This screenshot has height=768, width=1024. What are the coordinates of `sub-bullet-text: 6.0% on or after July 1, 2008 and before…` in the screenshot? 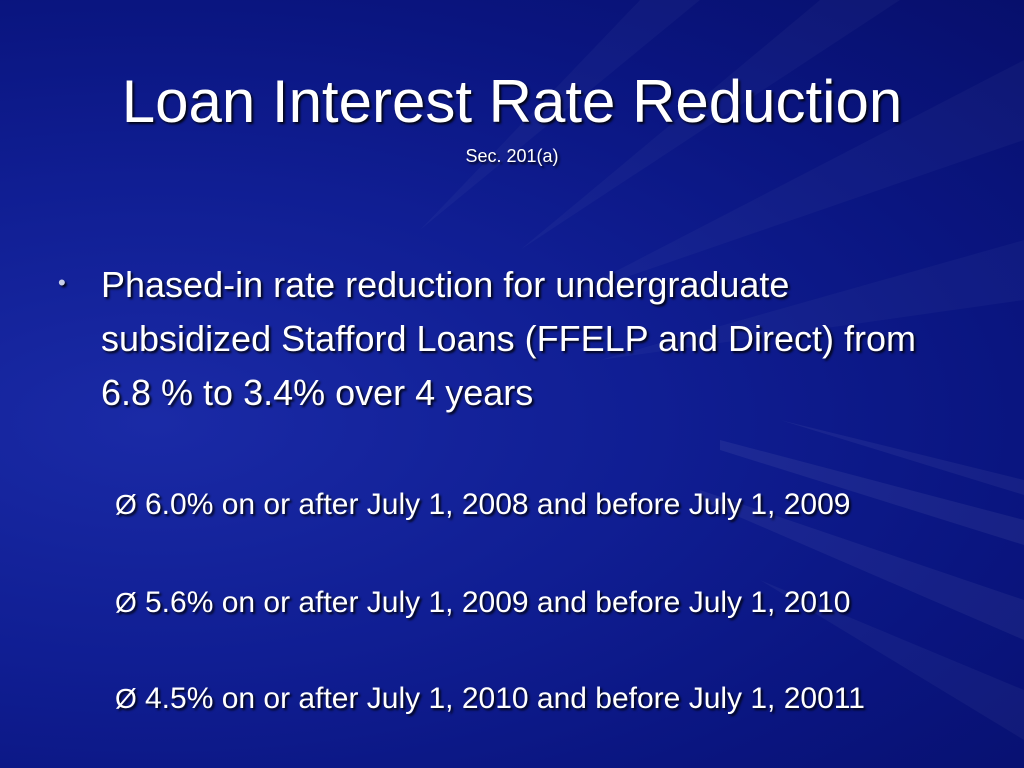 It's located at (498, 504).